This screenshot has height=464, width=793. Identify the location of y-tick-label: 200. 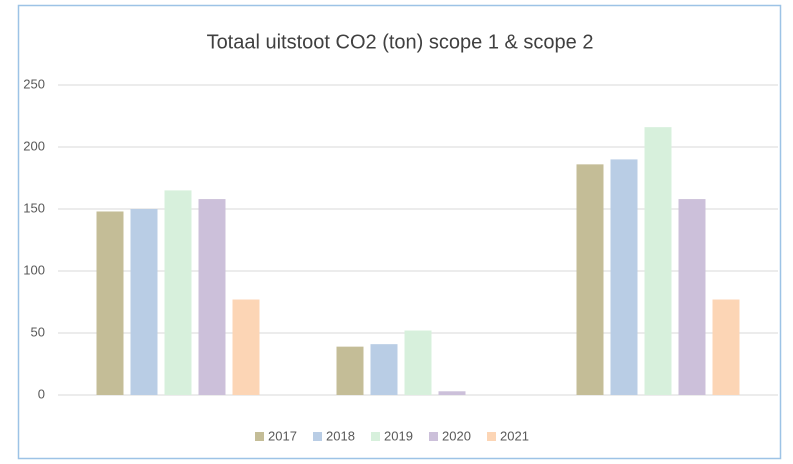
(34, 145).